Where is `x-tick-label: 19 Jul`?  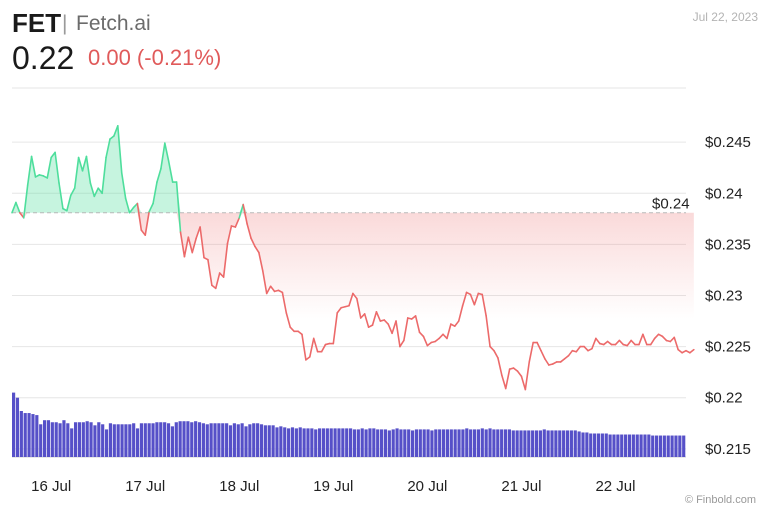
x-tick-label: 19 Jul is located at coordinates (333, 486).